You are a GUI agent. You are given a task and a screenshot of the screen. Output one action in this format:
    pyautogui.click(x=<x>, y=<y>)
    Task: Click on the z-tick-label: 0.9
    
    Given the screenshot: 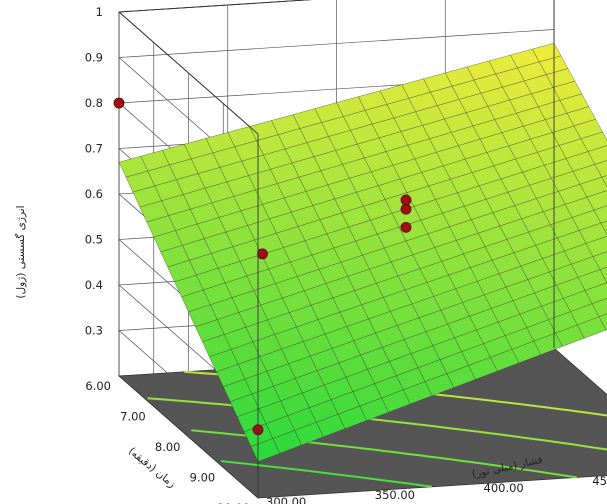 What is the action you would take?
    pyautogui.click(x=94, y=58)
    